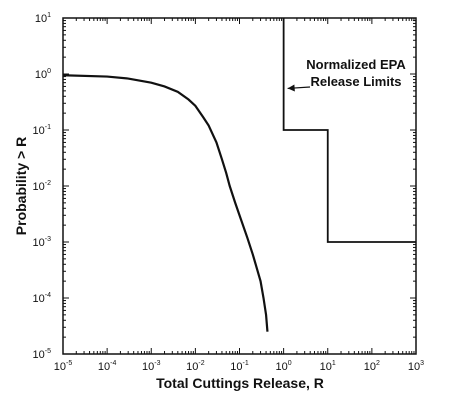 The image size is (449, 416). Describe the element at coordinates (328, 366) in the screenshot. I see `x-tick-label: 10¹` at that location.